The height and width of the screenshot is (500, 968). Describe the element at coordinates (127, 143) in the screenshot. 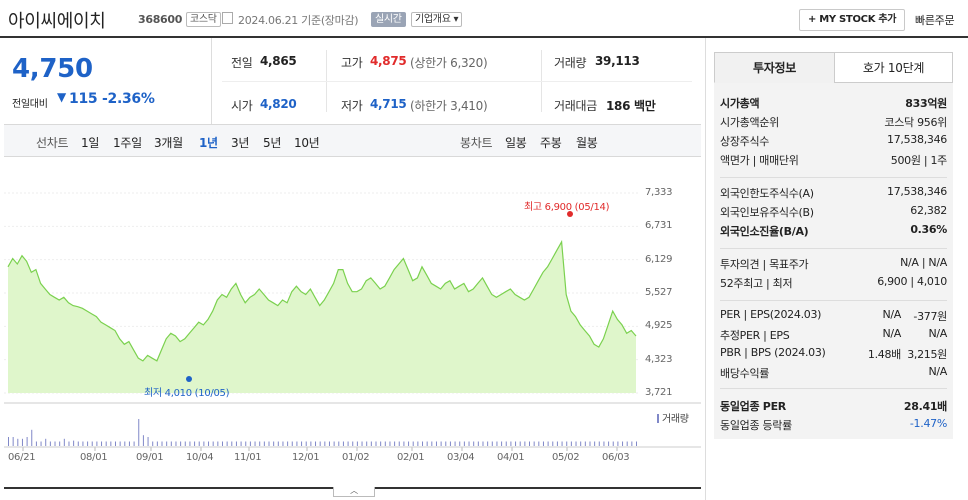

I see `period-1w: 1주일` at that location.